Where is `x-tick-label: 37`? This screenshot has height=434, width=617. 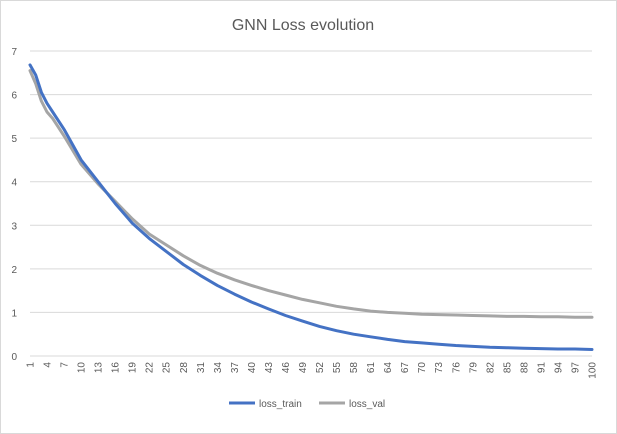 x-tick-label: 37 is located at coordinates (235, 368).